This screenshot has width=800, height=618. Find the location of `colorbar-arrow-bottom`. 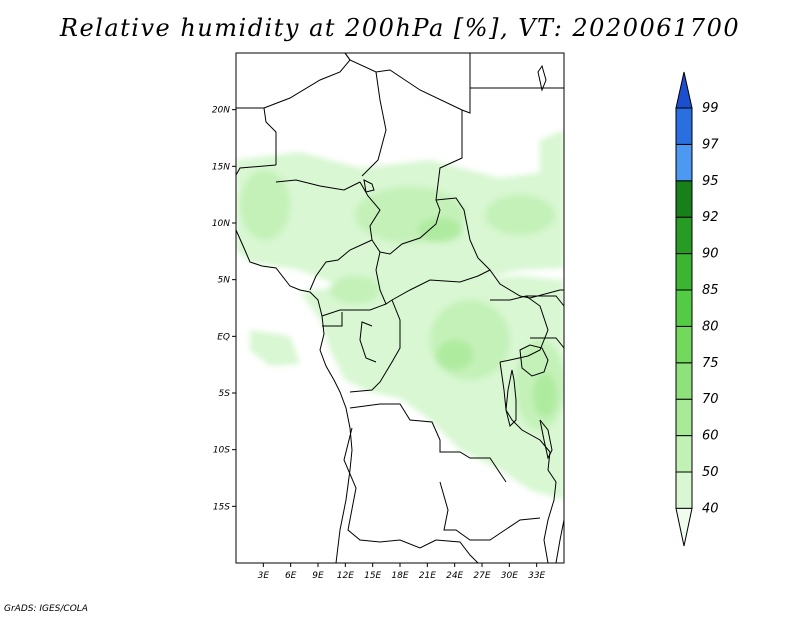

colorbar-arrow-bottom is located at coordinates (684, 527).